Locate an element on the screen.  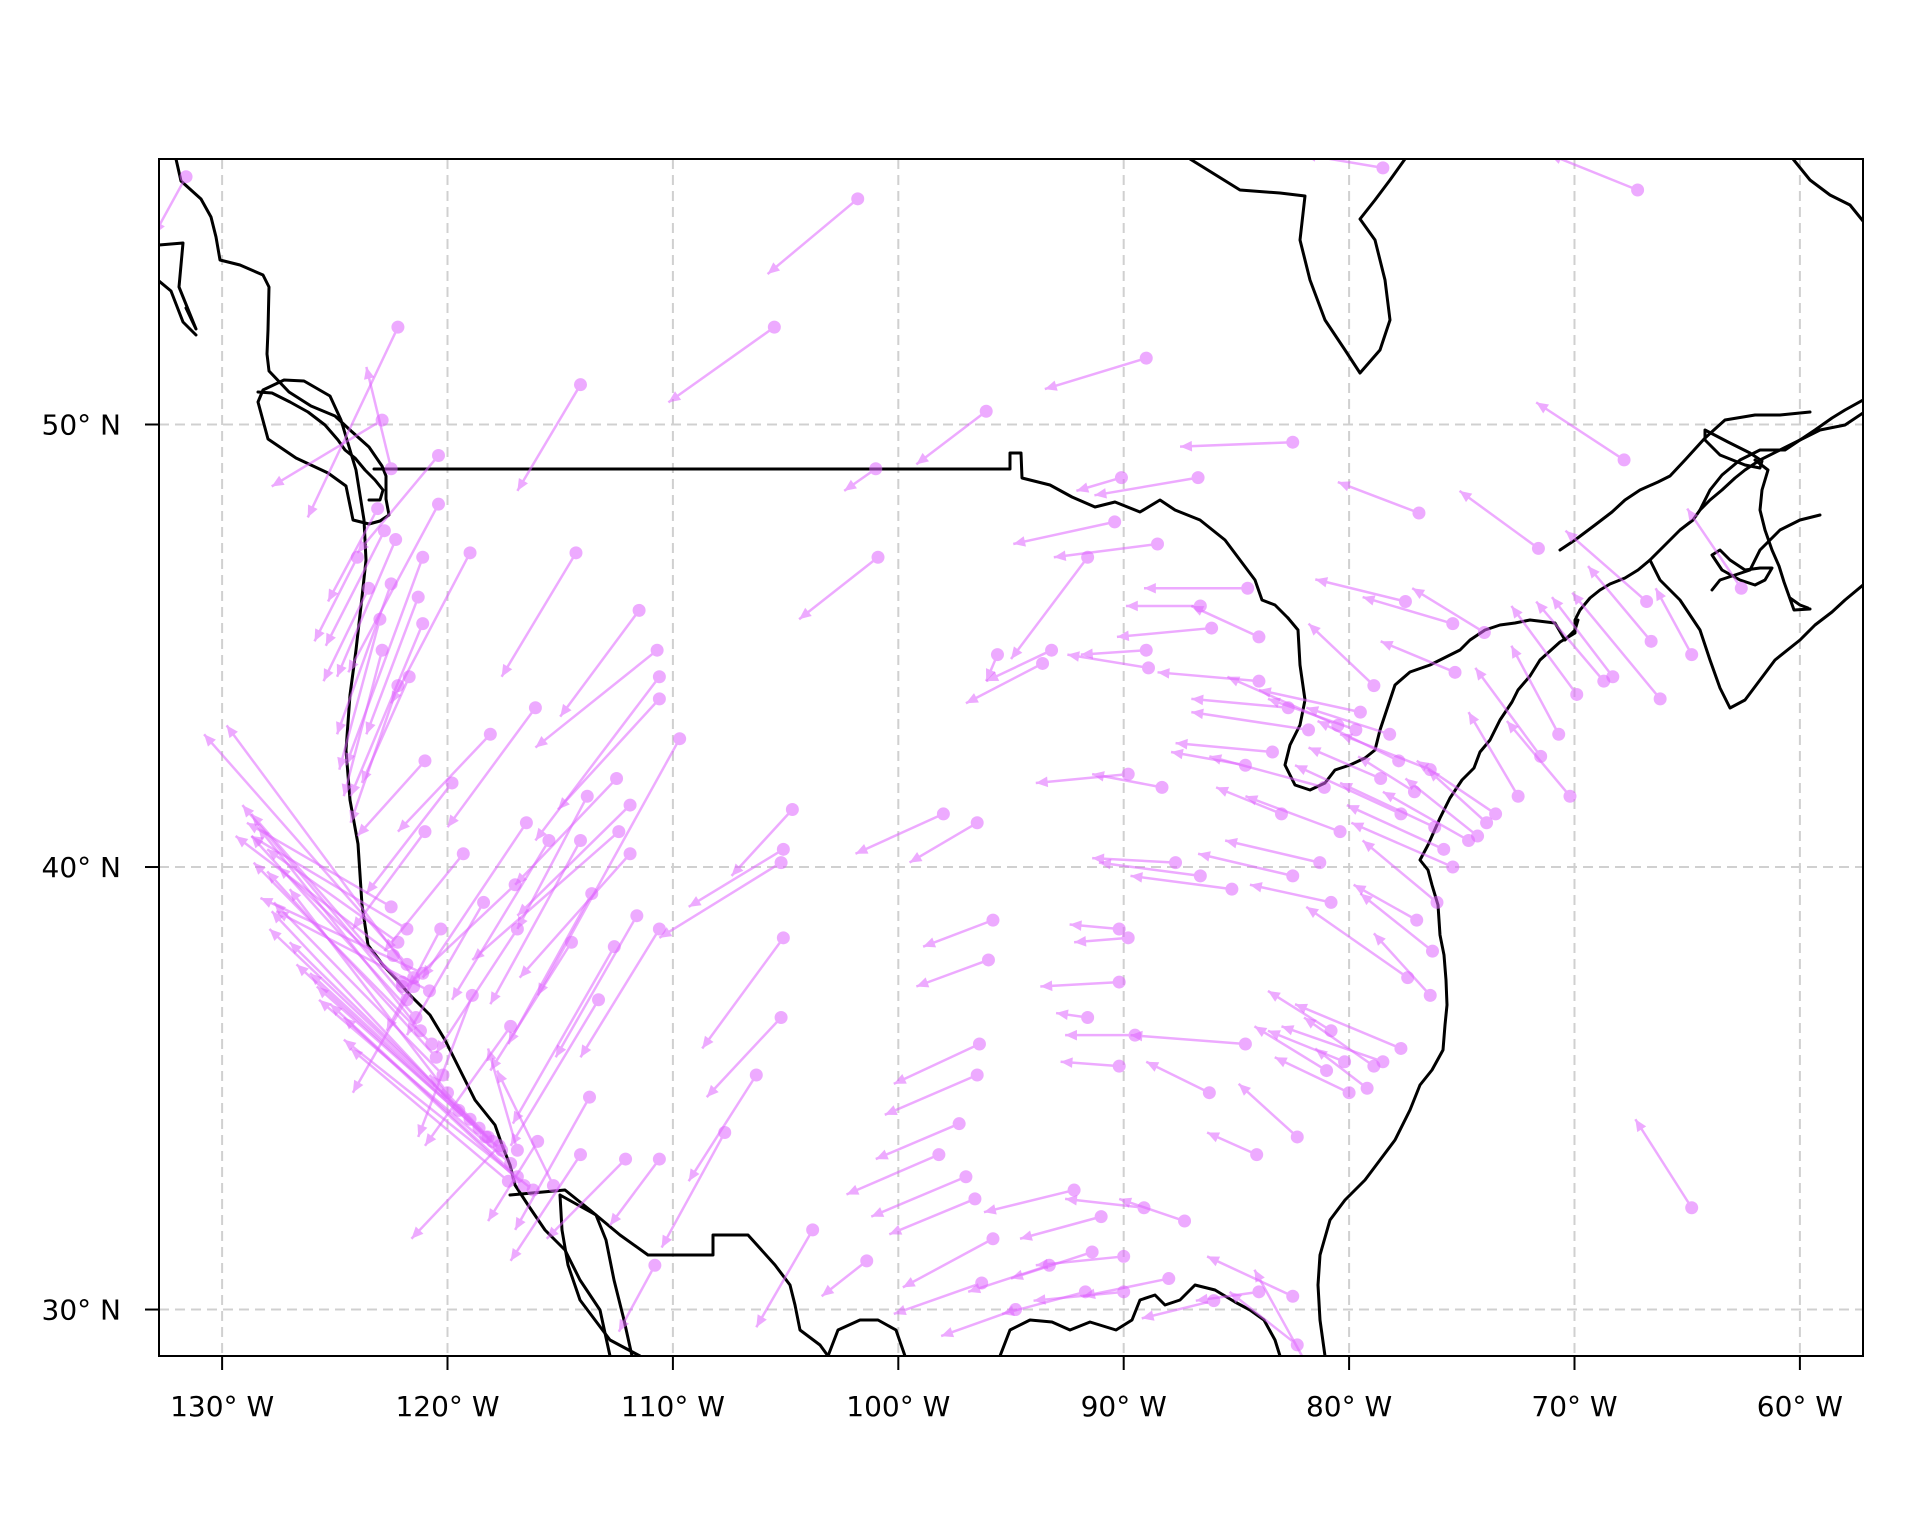
mexico-border is located at coordinates (669, 1272).